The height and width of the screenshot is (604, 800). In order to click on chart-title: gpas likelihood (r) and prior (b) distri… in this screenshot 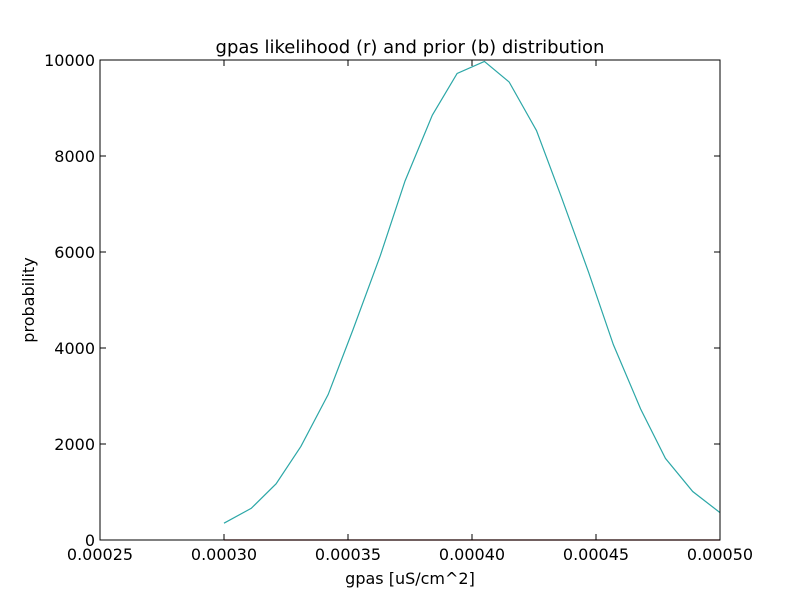, I will do `click(410, 47)`.